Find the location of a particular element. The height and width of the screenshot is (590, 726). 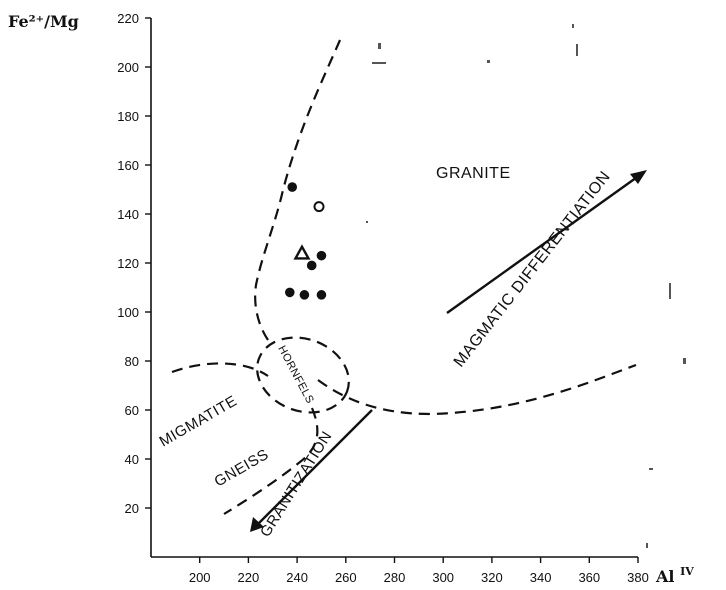

granite-boundary-lower is located at coordinates (477, 389).